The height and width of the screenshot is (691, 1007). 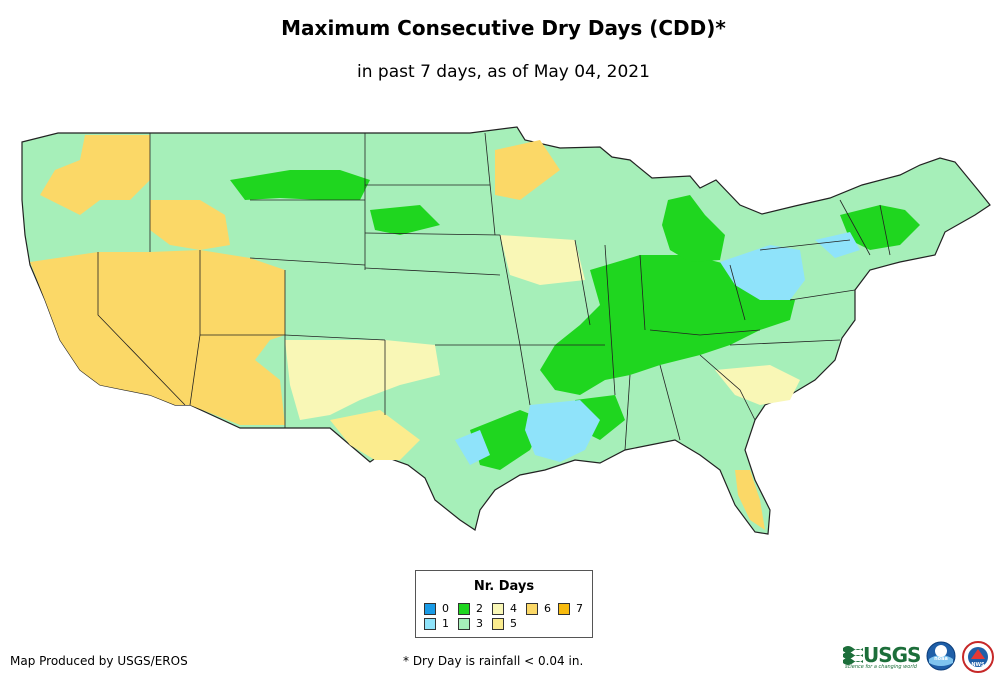 What do you see at coordinates (99, 661) in the screenshot?
I see `map-credit: Map Produced by USGS/EROS` at bounding box center [99, 661].